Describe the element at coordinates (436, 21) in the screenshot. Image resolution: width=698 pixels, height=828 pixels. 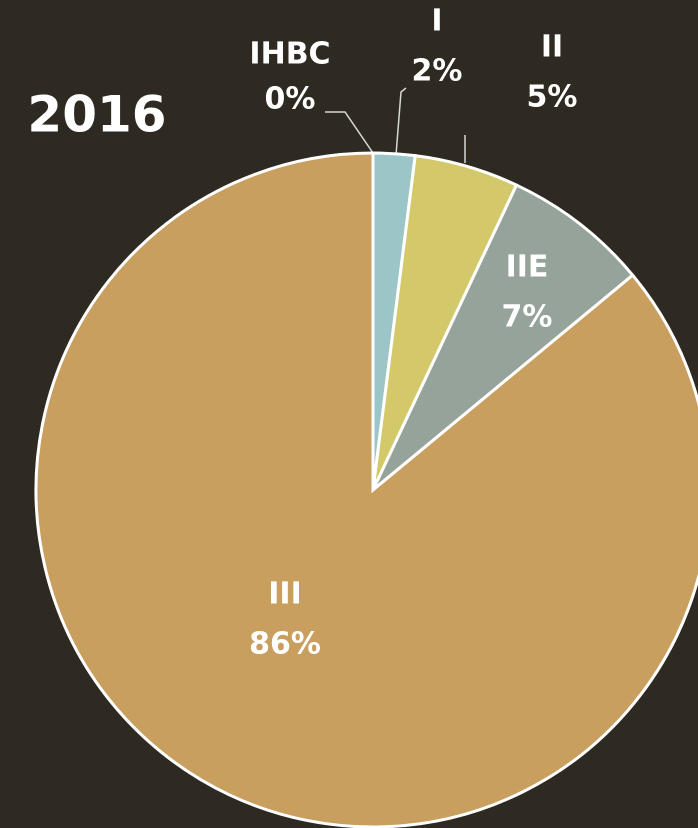
I see `slice-label: I` at that location.